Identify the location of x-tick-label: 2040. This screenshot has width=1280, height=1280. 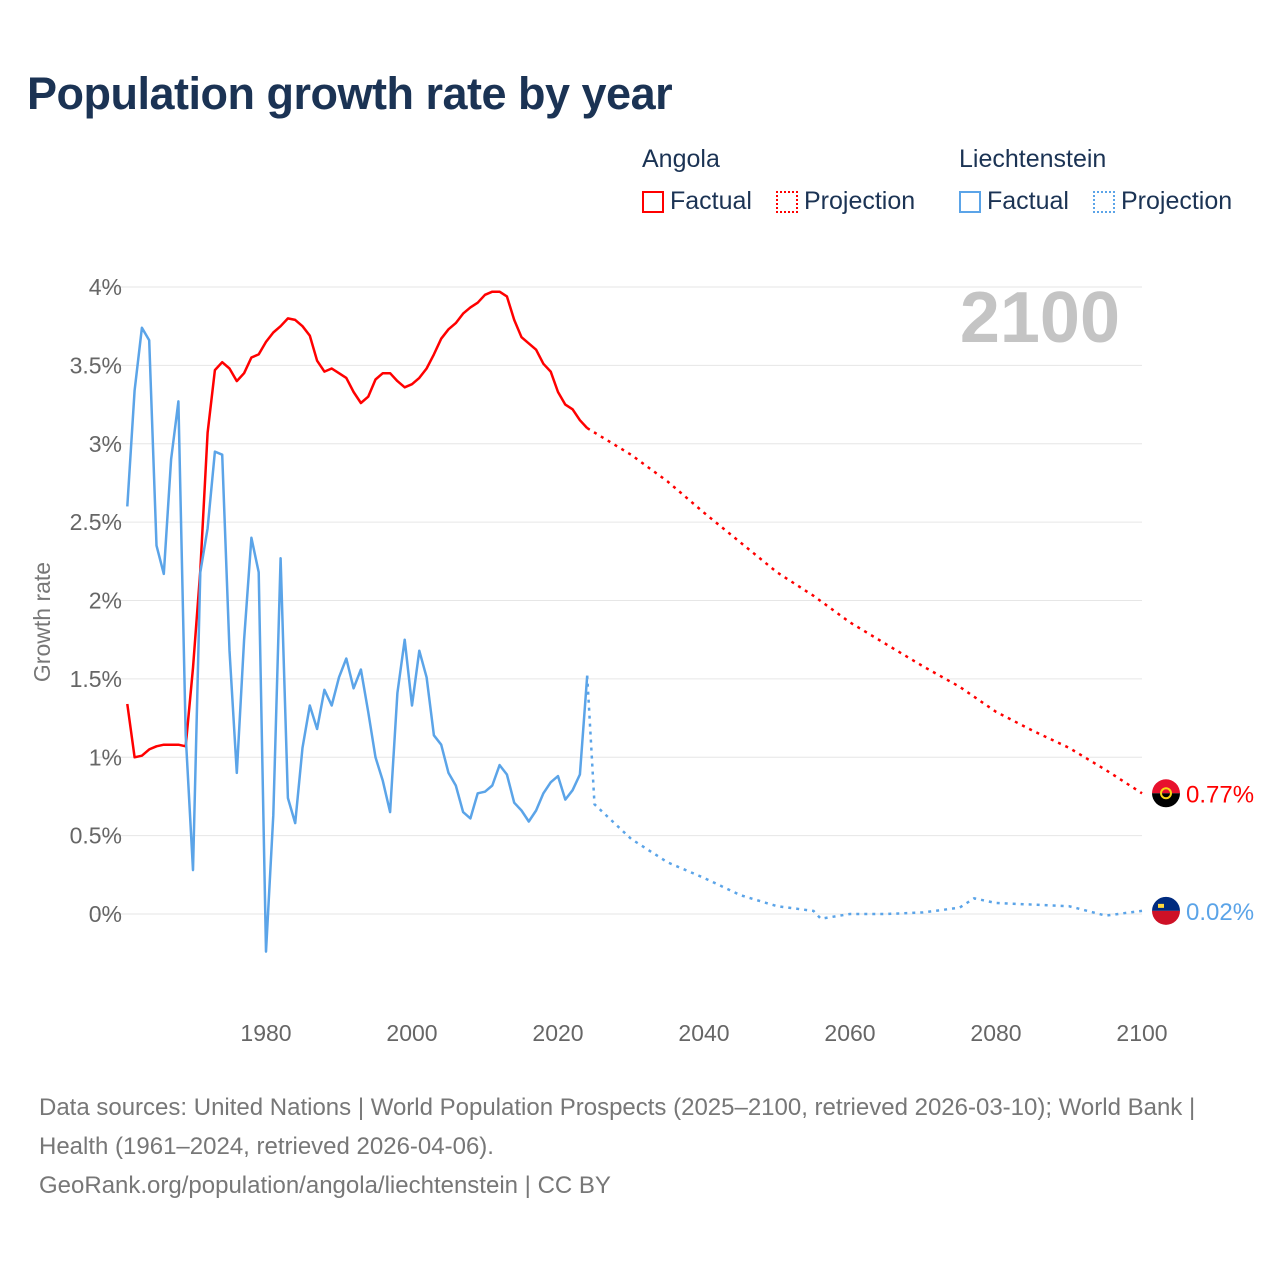
(703, 1033).